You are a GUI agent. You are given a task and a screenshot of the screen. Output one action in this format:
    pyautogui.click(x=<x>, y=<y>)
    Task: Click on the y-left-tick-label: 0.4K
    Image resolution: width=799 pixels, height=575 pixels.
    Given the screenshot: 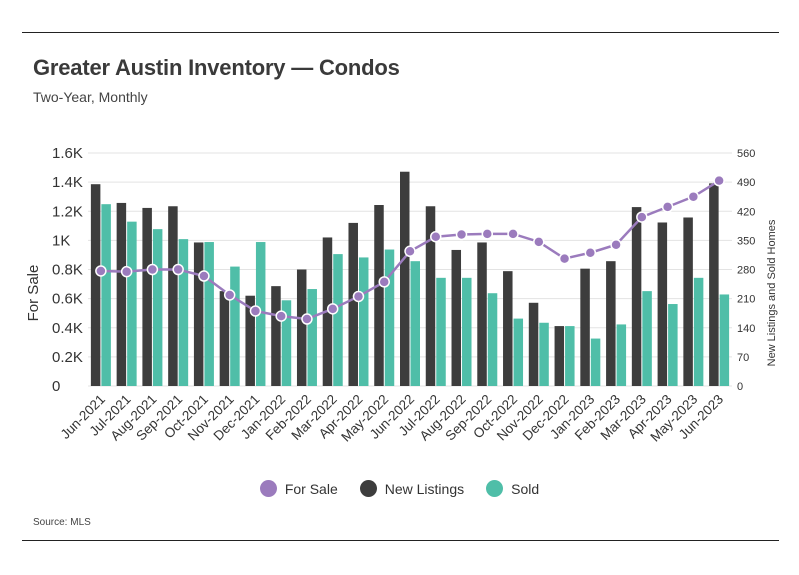 What is the action you would take?
    pyautogui.click(x=67, y=328)
    